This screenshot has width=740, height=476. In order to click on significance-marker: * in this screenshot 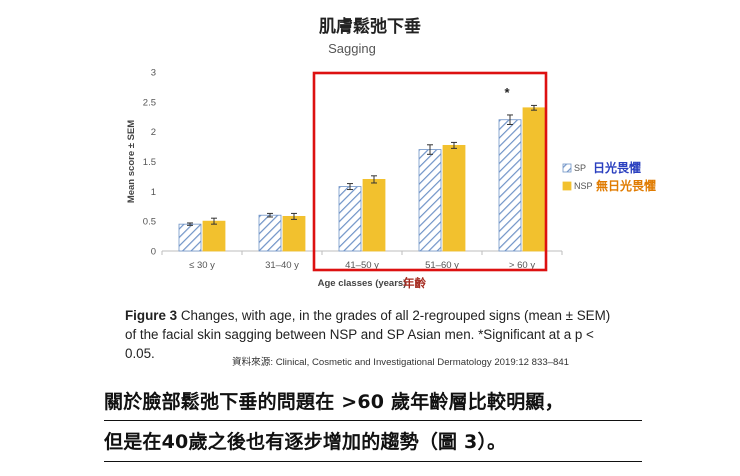, I will do `click(507, 92)`.